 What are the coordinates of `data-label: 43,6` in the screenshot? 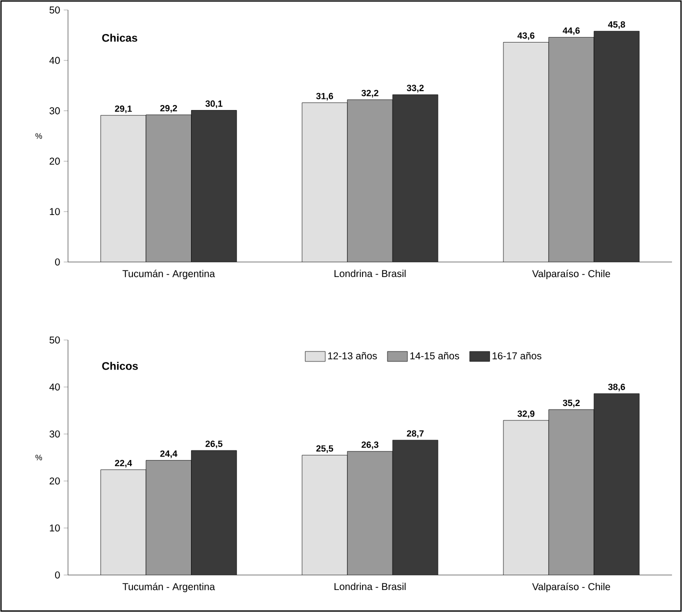 It's located at (525, 36).